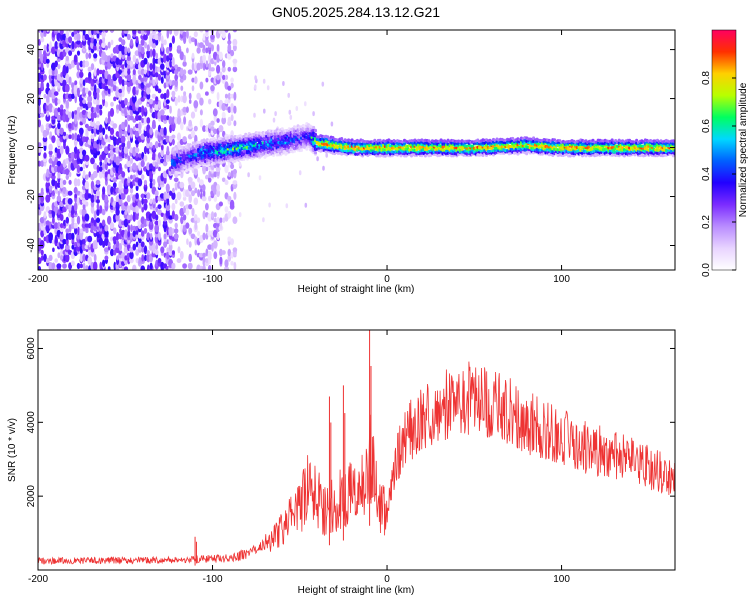  What do you see at coordinates (31, 245) in the screenshot?
I see `spectrogram-y-tick-label: -40` at bounding box center [31, 245].